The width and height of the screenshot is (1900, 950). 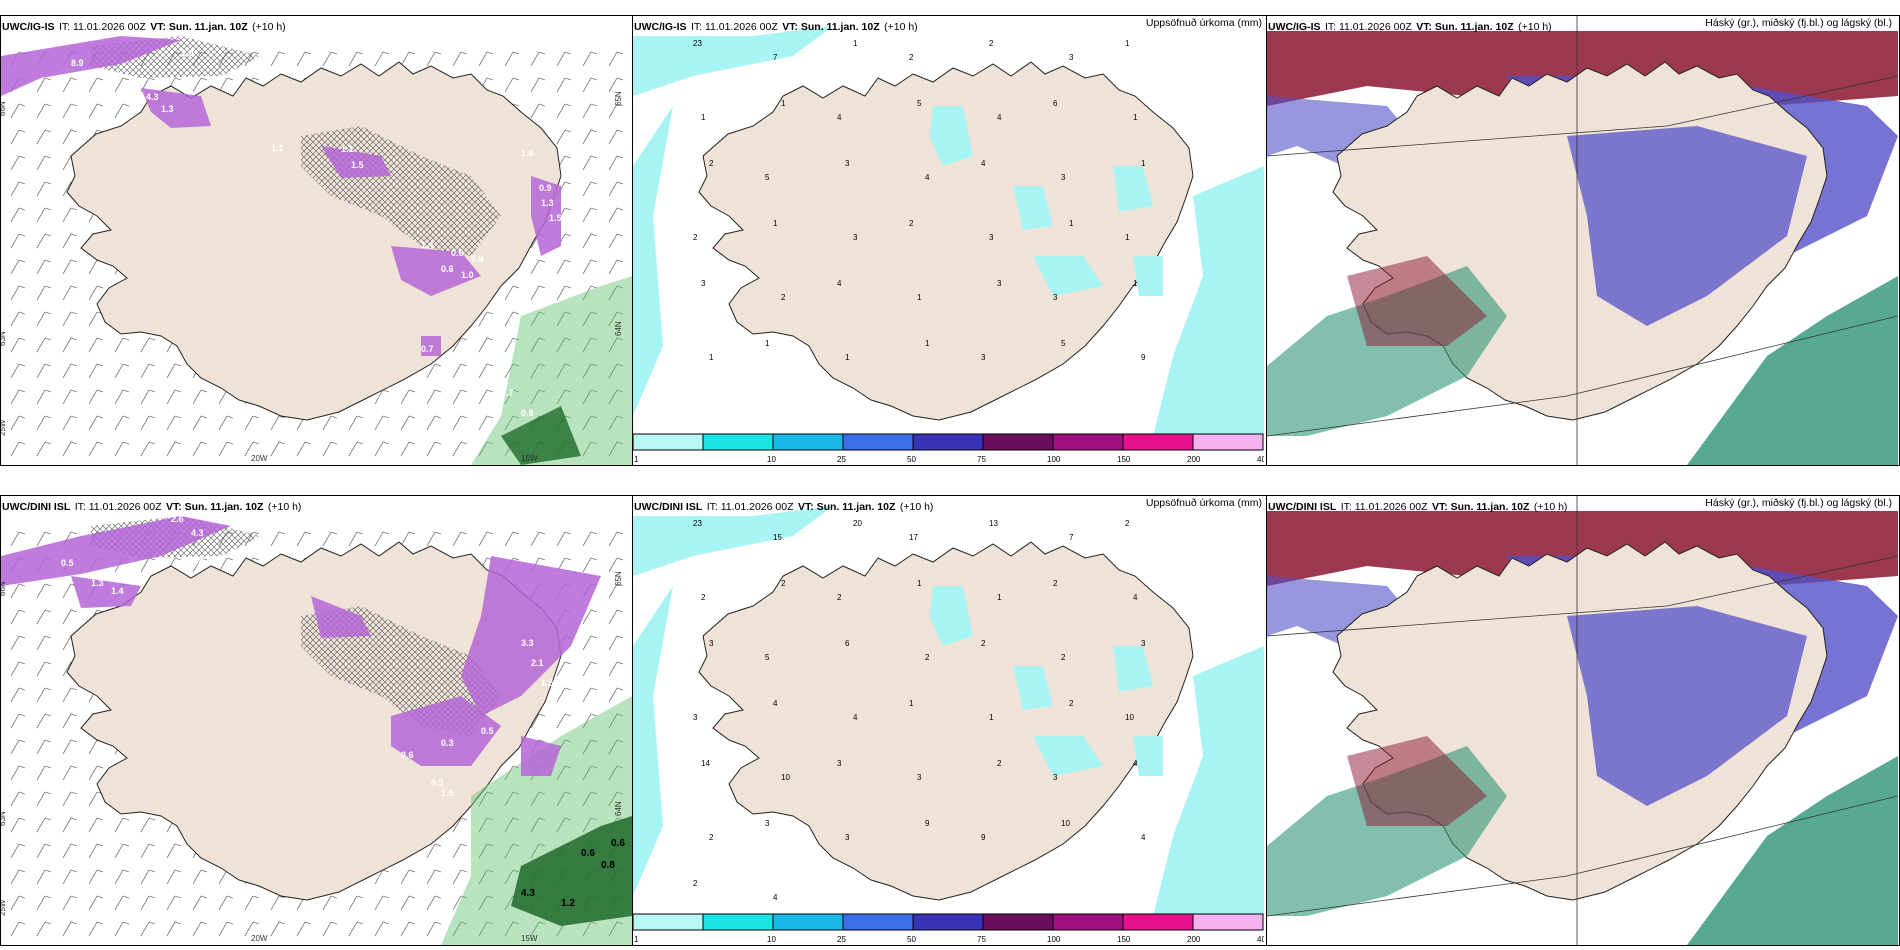 What do you see at coordinates (1203, 503) in the screenshot?
I see `row2-mid-right-title: Uppsöfnuð úrkoma (mm)` at bounding box center [1203, 503].